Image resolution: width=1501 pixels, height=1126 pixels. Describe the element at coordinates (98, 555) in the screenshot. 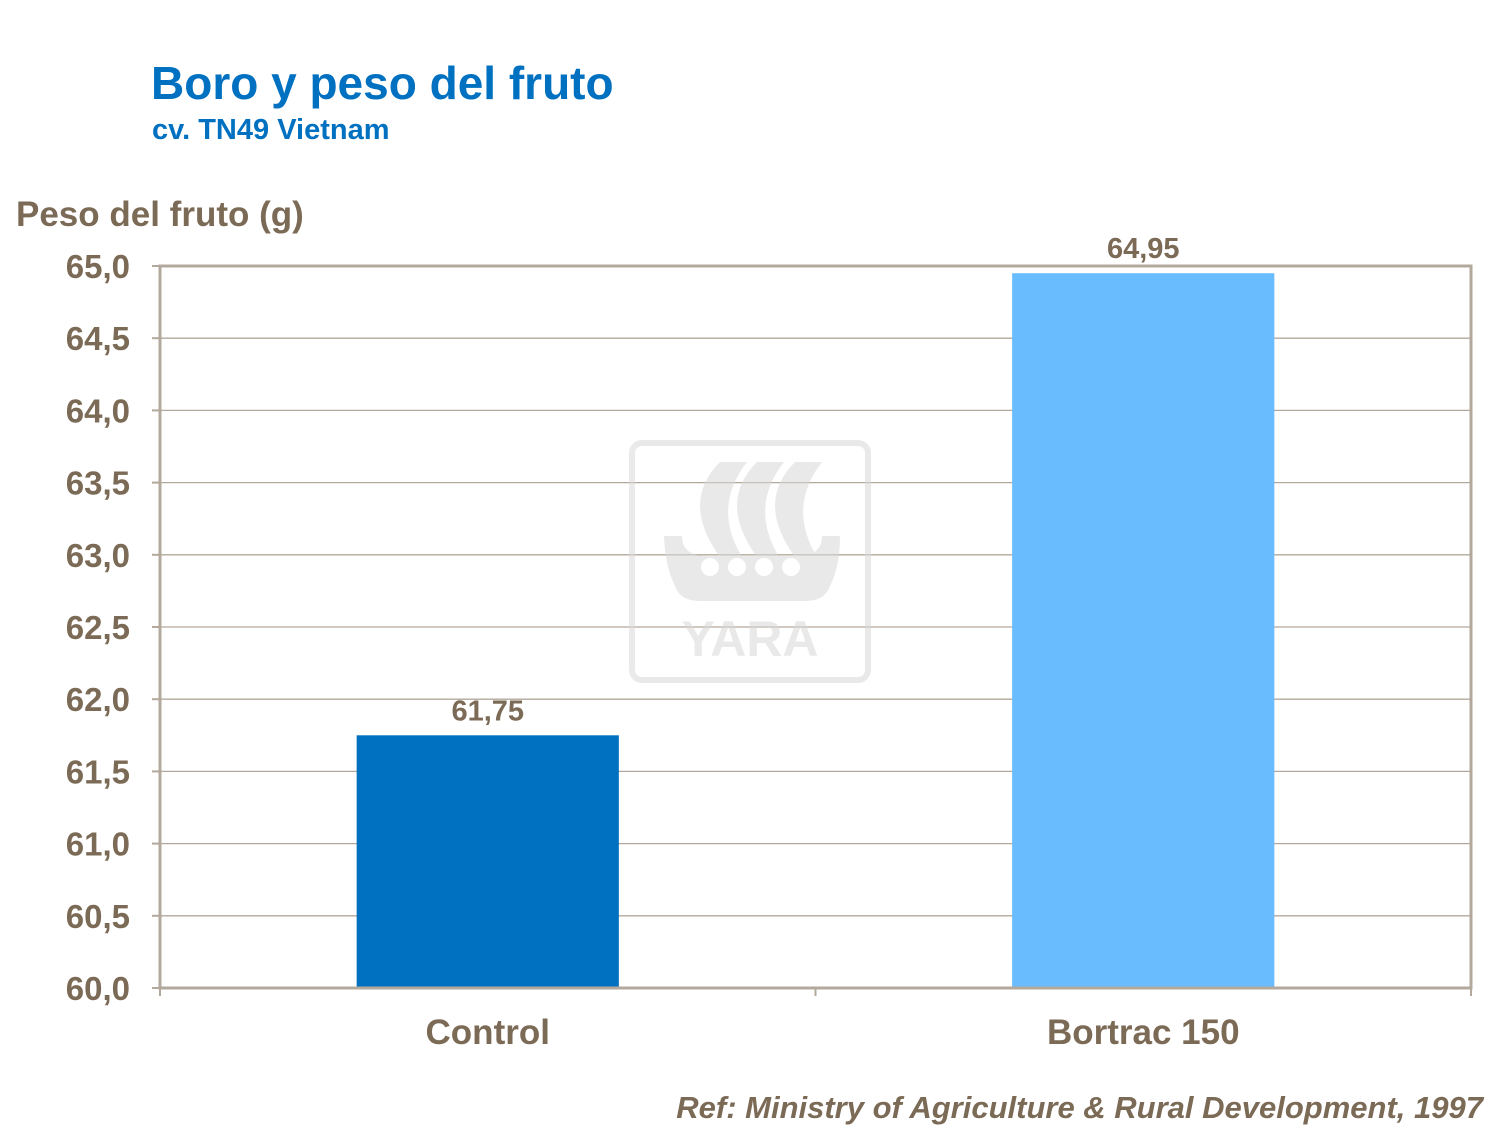

I see `y-tick-label: 63,0` at that location.